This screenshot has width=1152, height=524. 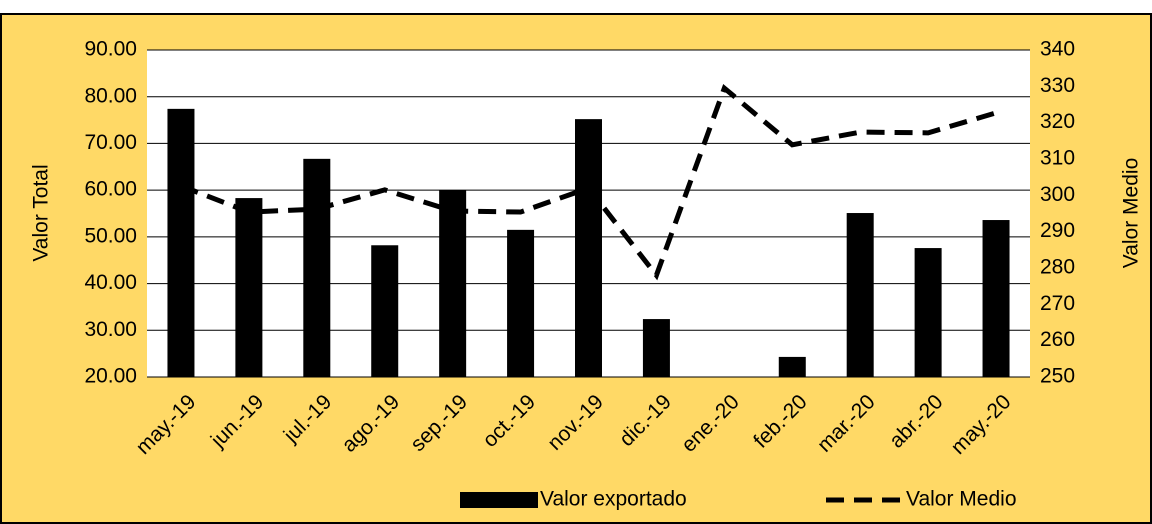 I want to click on y-axis-title: Valor Total, so click(x=41, y=212).